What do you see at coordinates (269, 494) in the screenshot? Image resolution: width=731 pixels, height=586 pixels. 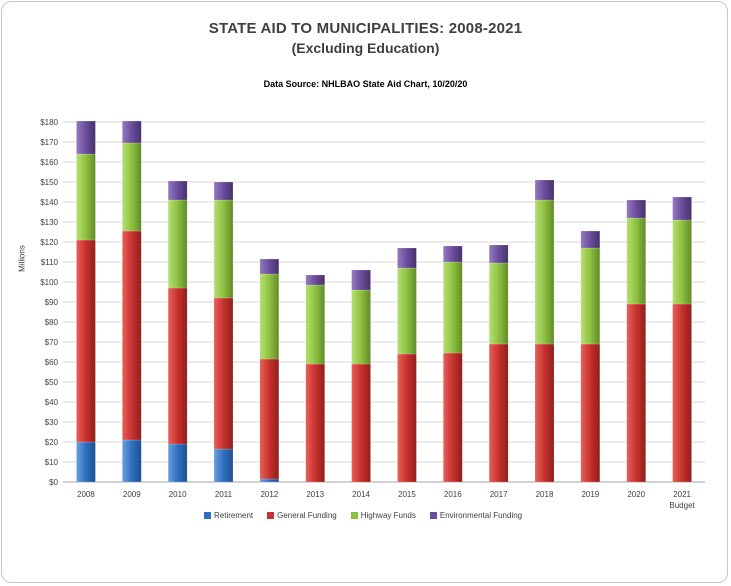 I see `x-tick-label: 2012` at bounding box center [269, 494].